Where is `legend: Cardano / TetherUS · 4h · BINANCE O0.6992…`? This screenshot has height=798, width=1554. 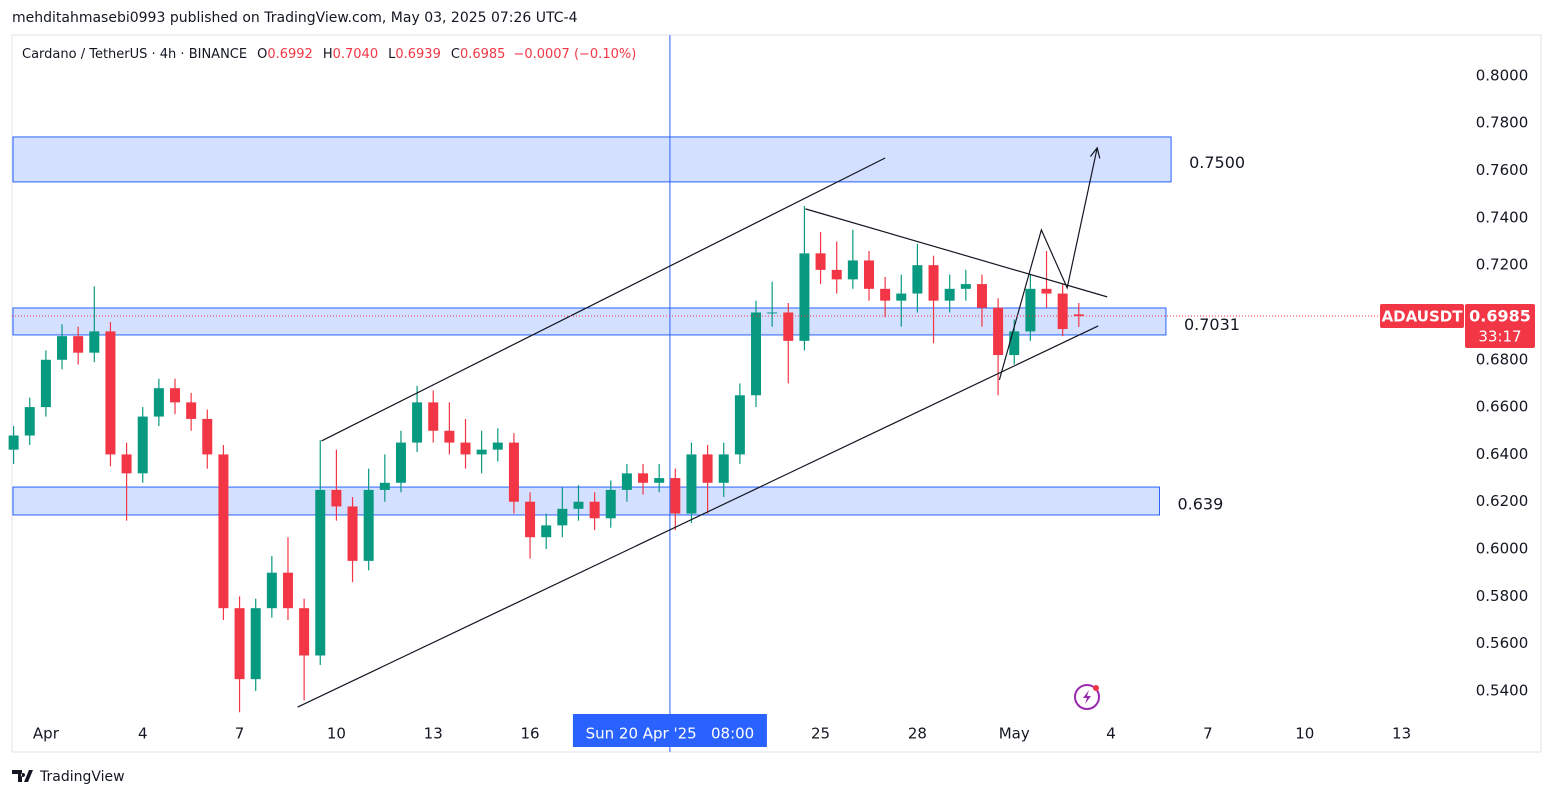 legend: Cardano / TetherUS · 4h · BINANCE O0.6992… is located at coordinates (329, 54).